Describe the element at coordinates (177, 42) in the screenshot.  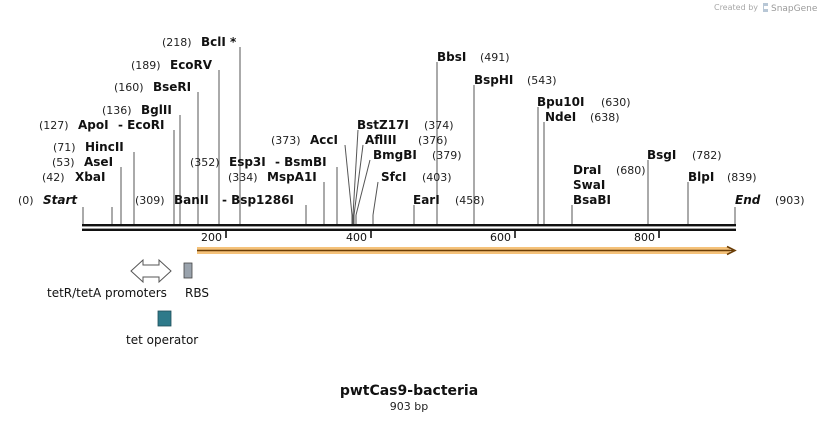
I see `site-pos-bcli: (218)` at that location.